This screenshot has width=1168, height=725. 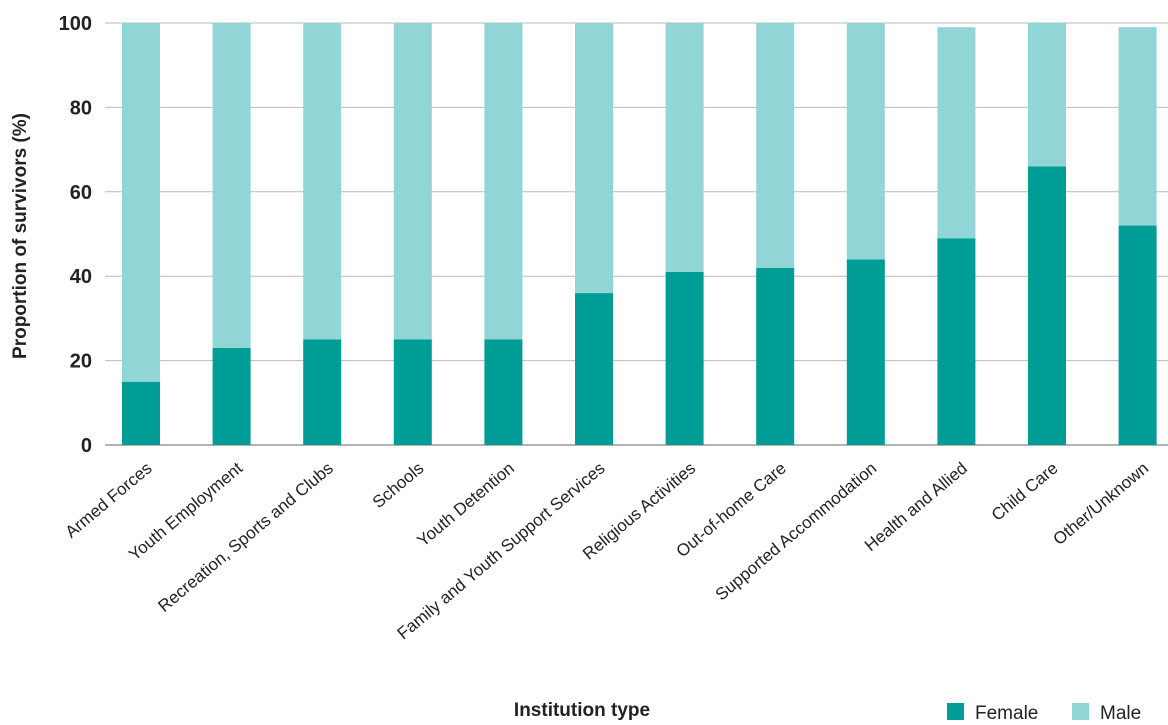 What do you see at coordinates (75, 235) in the screenshot?
I see `y-axis-ticks: 0 20 40 60 80 100` at bounding box center [75, 235].